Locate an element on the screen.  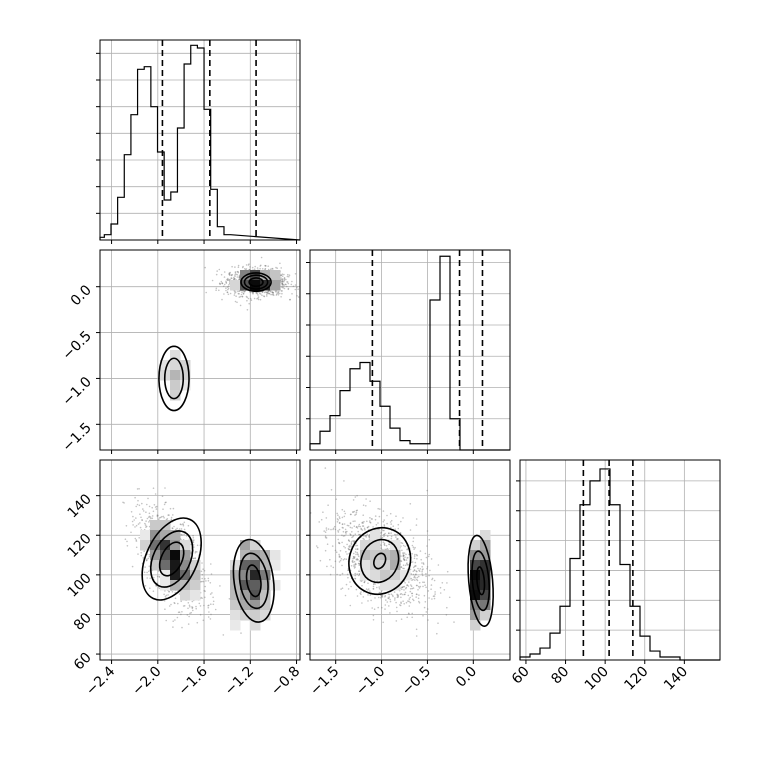
y-tick-label: 120 is located at coordinates (80, 546).